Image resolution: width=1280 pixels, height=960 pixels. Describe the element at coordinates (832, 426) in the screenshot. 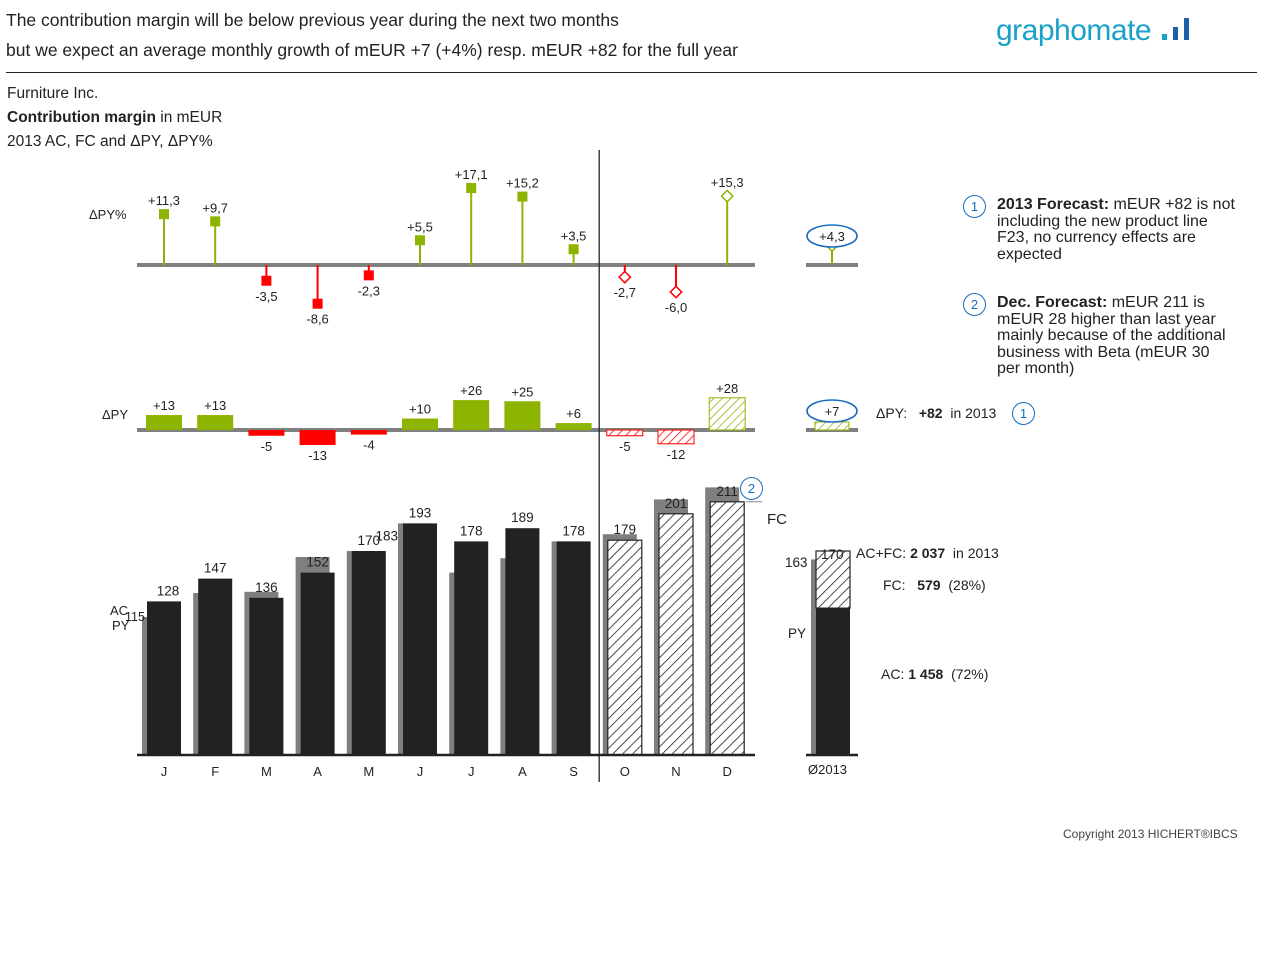

I see `avg-delta-bar` at that location.